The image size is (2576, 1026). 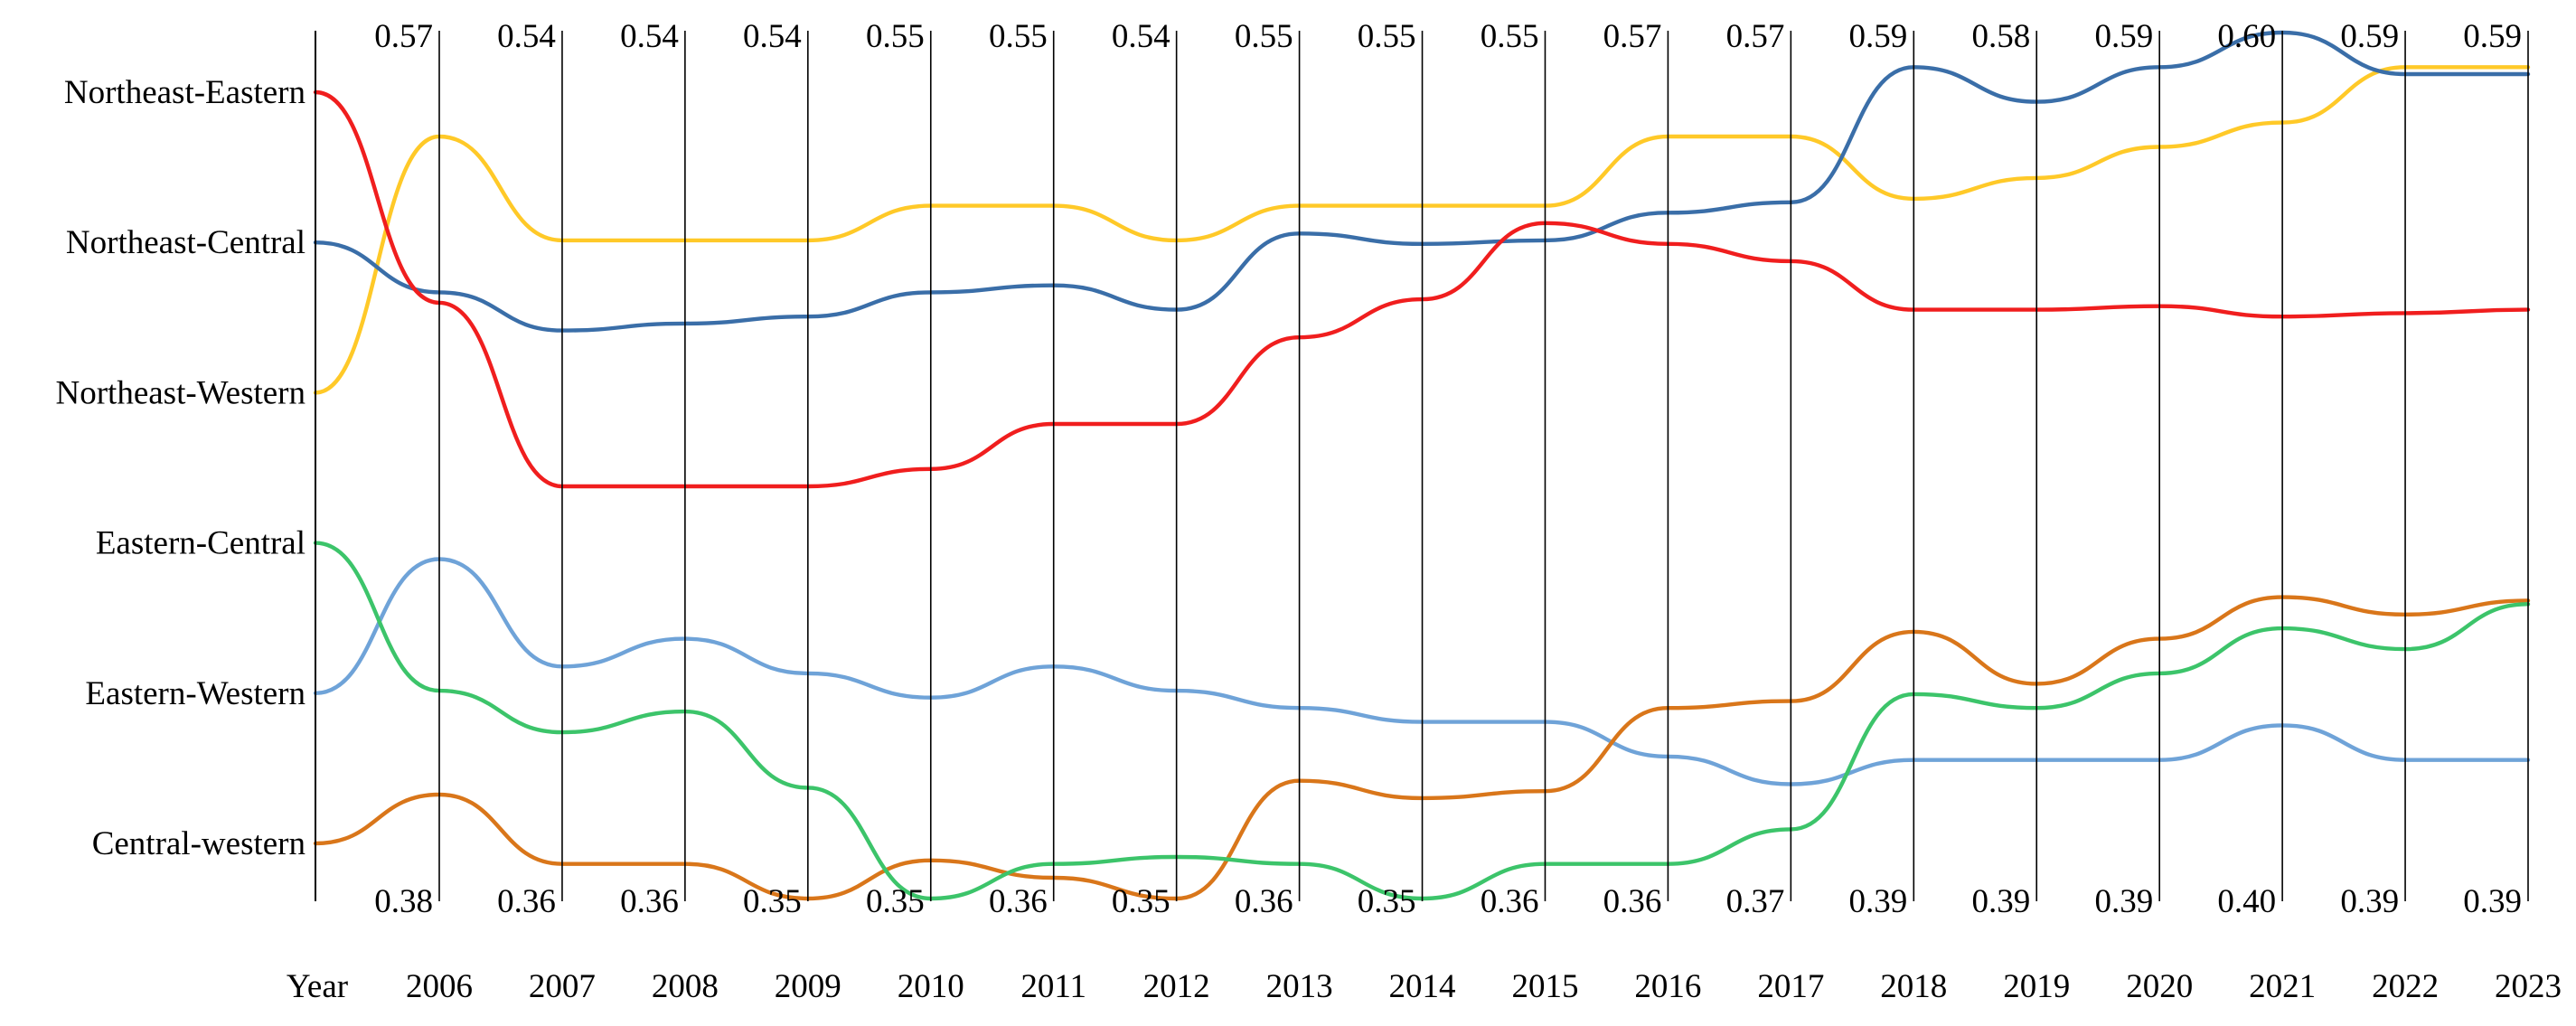 I want to click on min-value-label-2008: 0.36, so click(x=649, y=901).